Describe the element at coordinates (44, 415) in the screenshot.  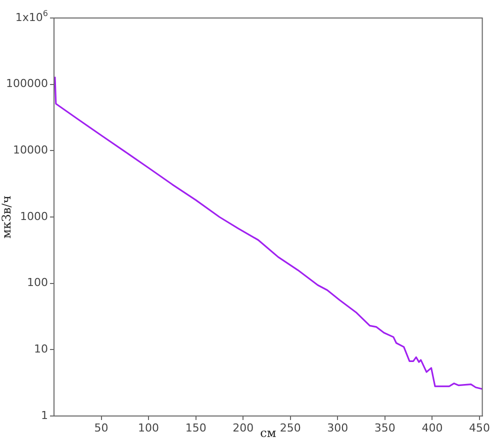
I see `y-tick-label: 1` at that location.